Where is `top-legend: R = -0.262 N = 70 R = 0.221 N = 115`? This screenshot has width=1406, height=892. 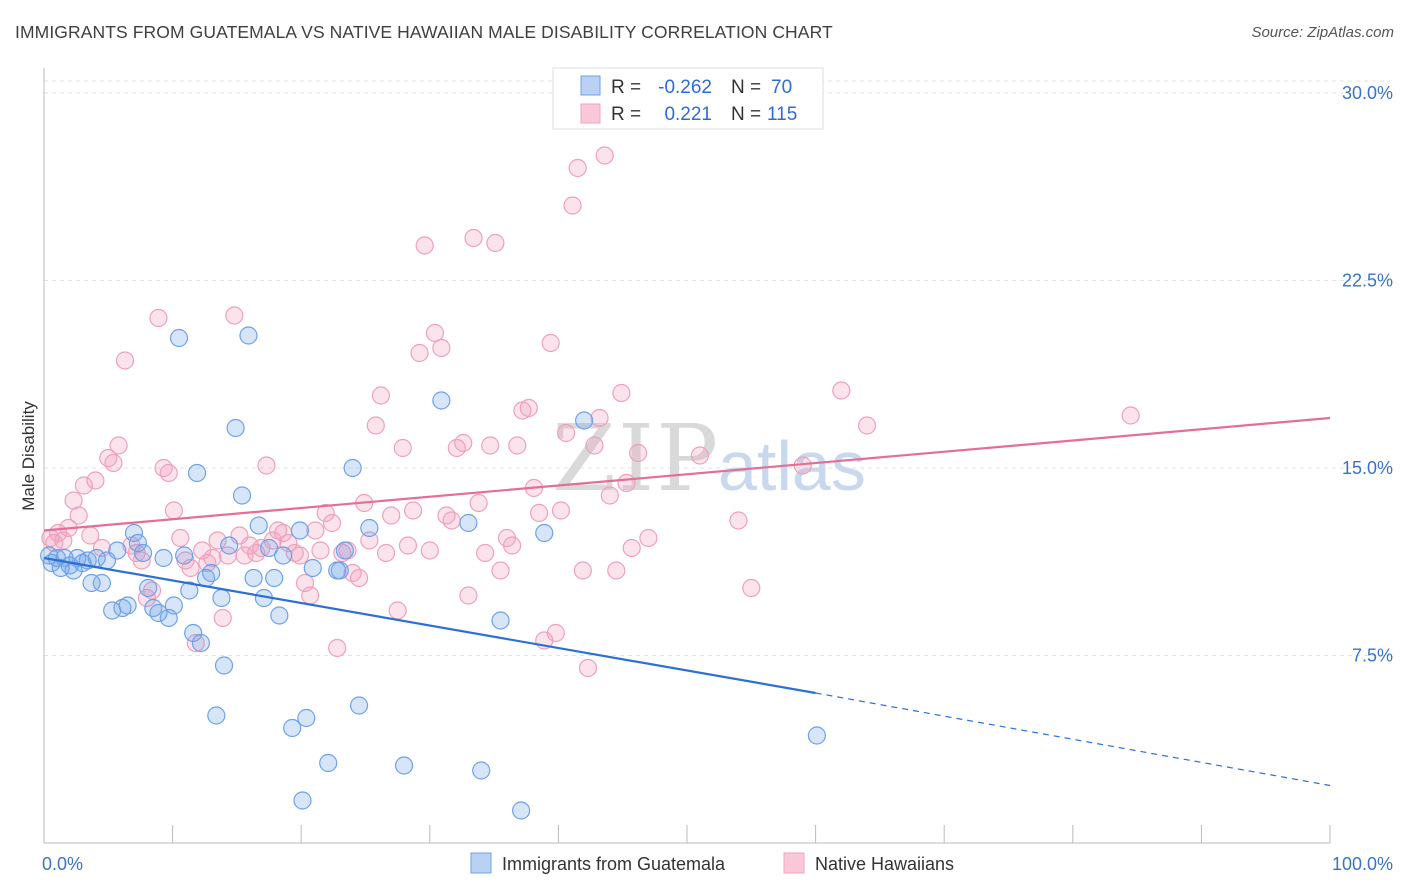 top-legend: R = -0.262 N = 70 R = 0.221 N = 115 is located at coordinates (688, 98).